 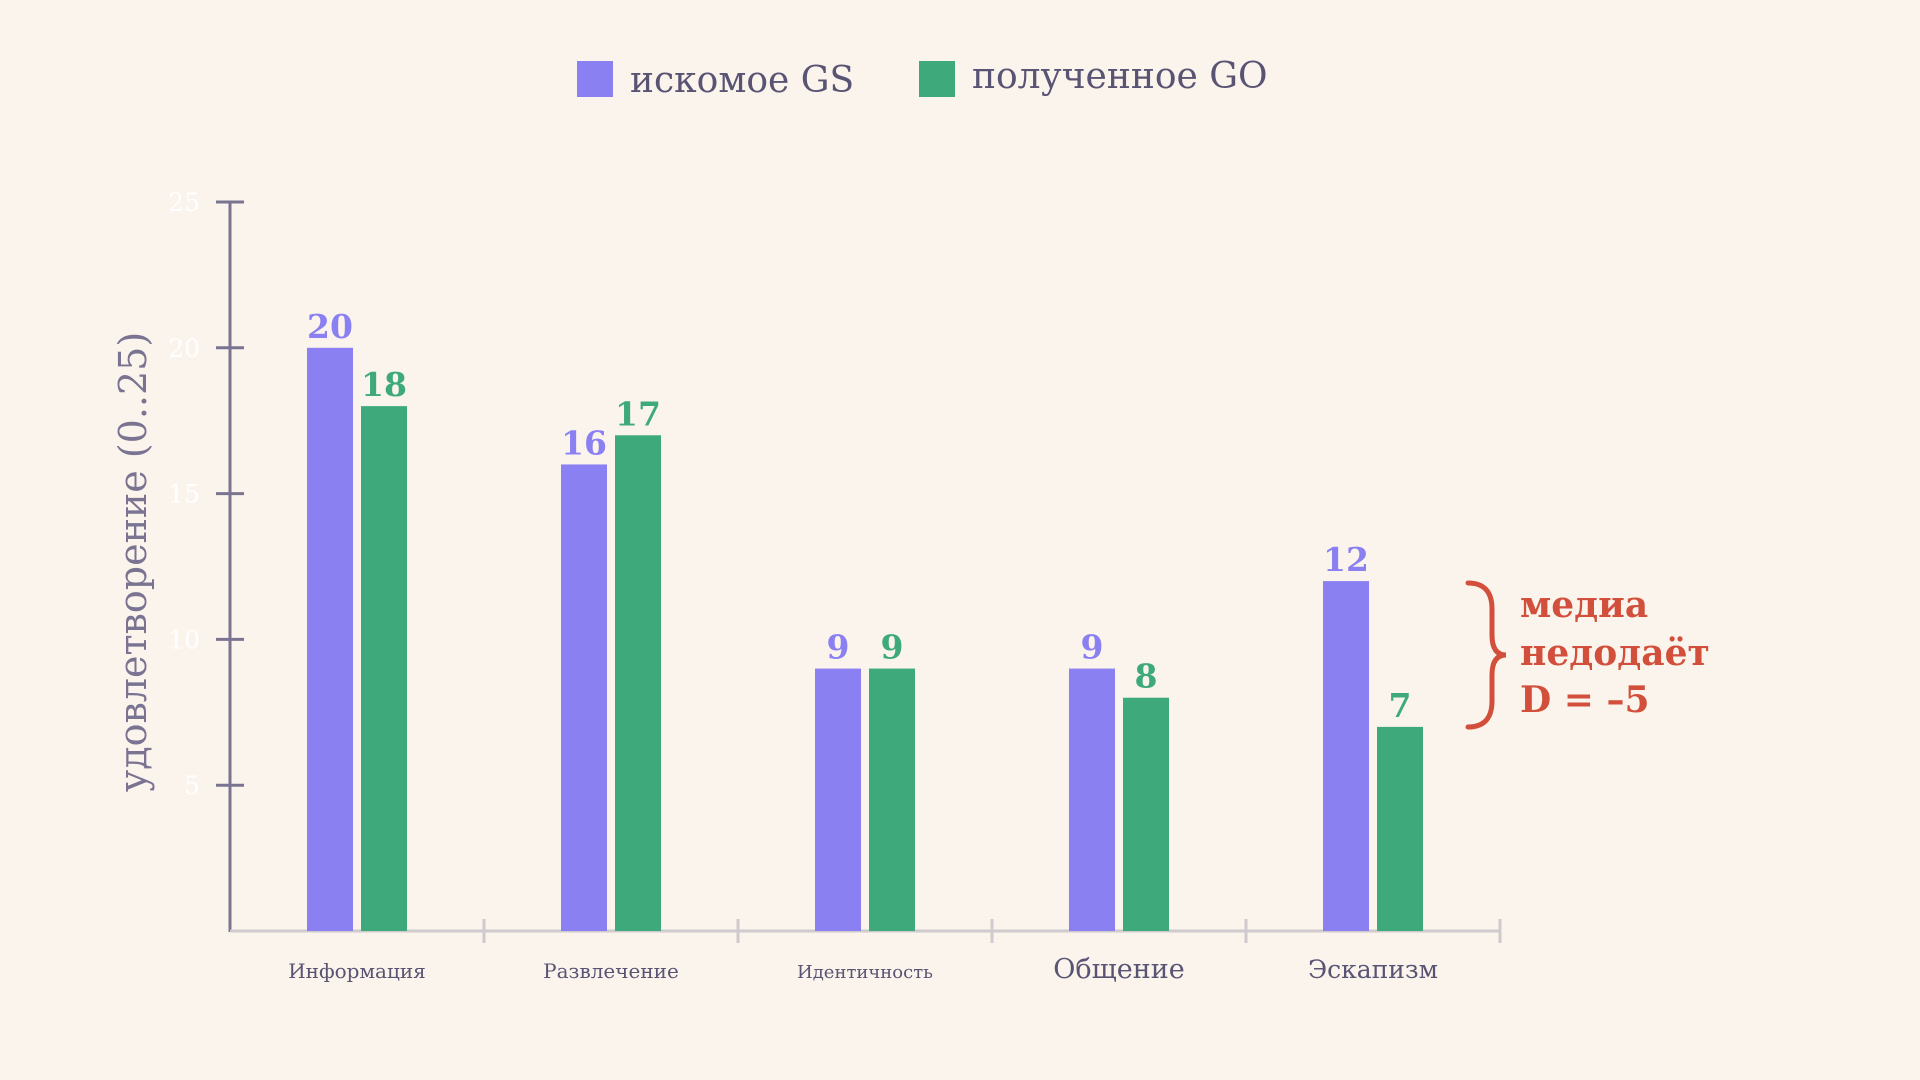 What do you see at coordinates (892, 647) in the screenshot?
I see `bar-value-label-go: 9` at bounding box center [892, 647].